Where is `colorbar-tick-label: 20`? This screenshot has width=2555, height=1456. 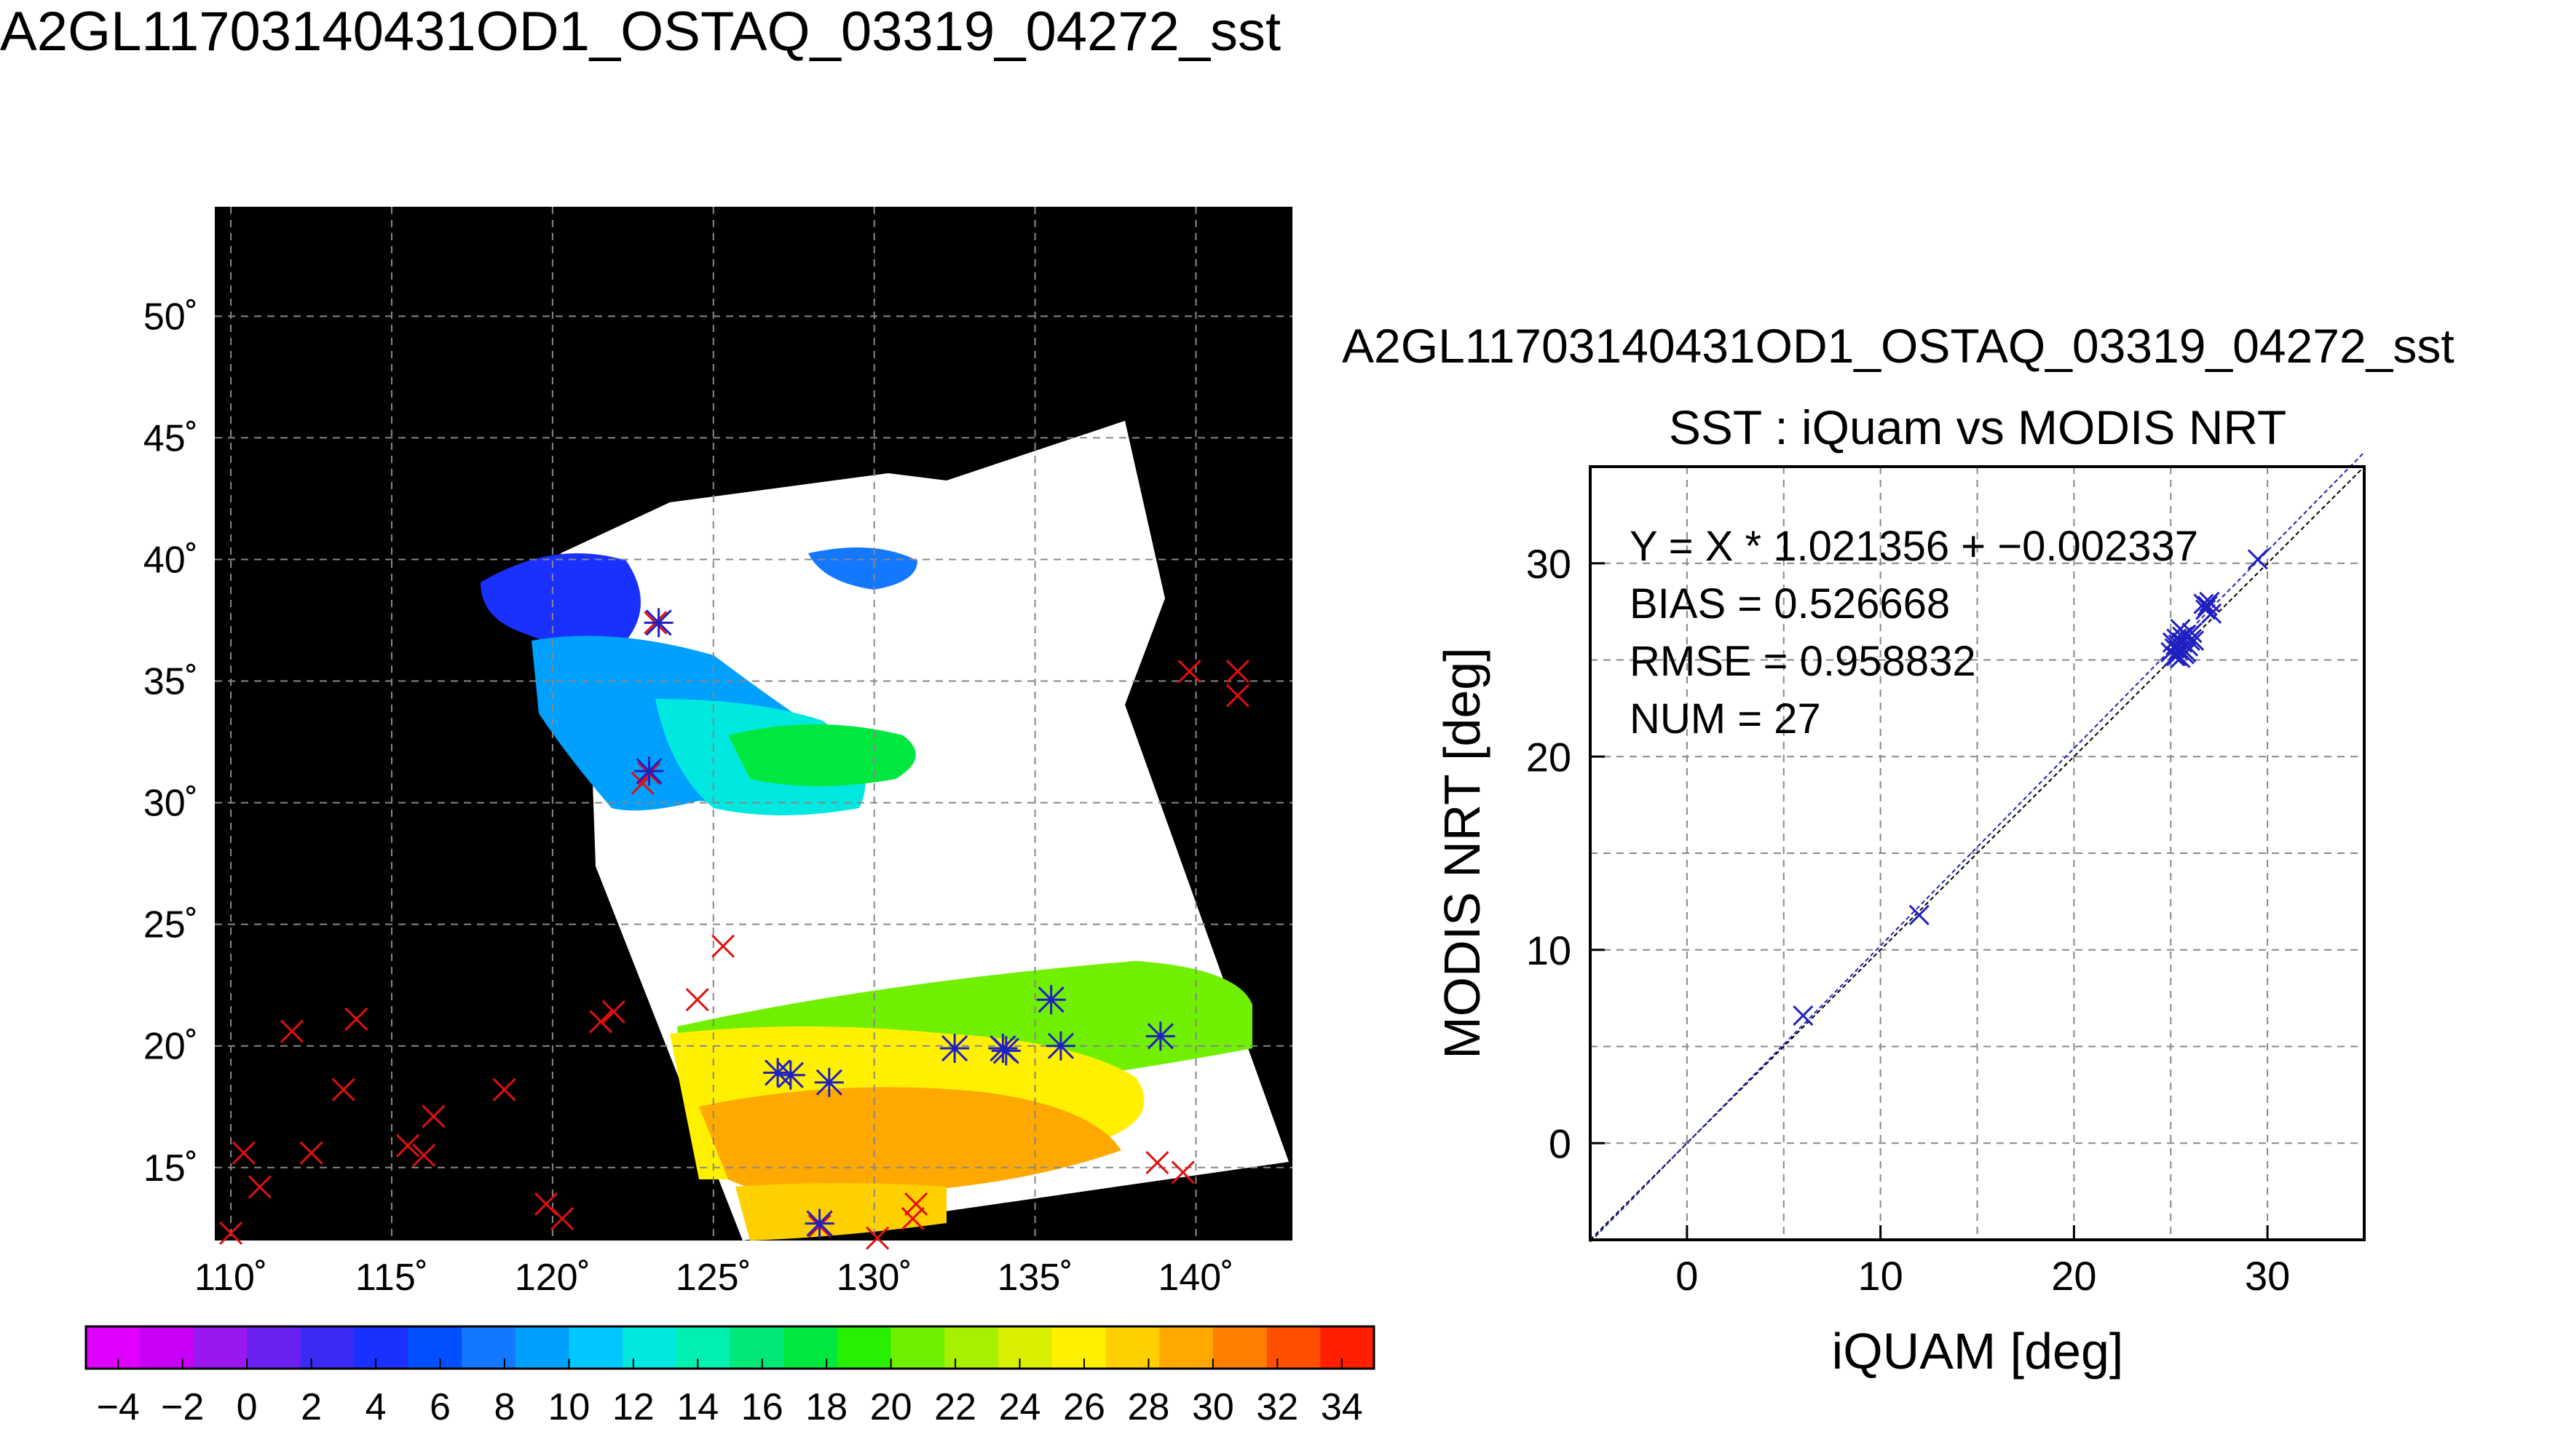 colorbar-tick-label: 20 is located at coordinates (891, 1407).